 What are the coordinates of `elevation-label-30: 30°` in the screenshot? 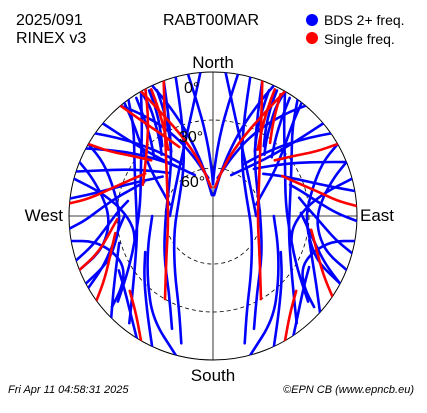 It's located at (191, 137).